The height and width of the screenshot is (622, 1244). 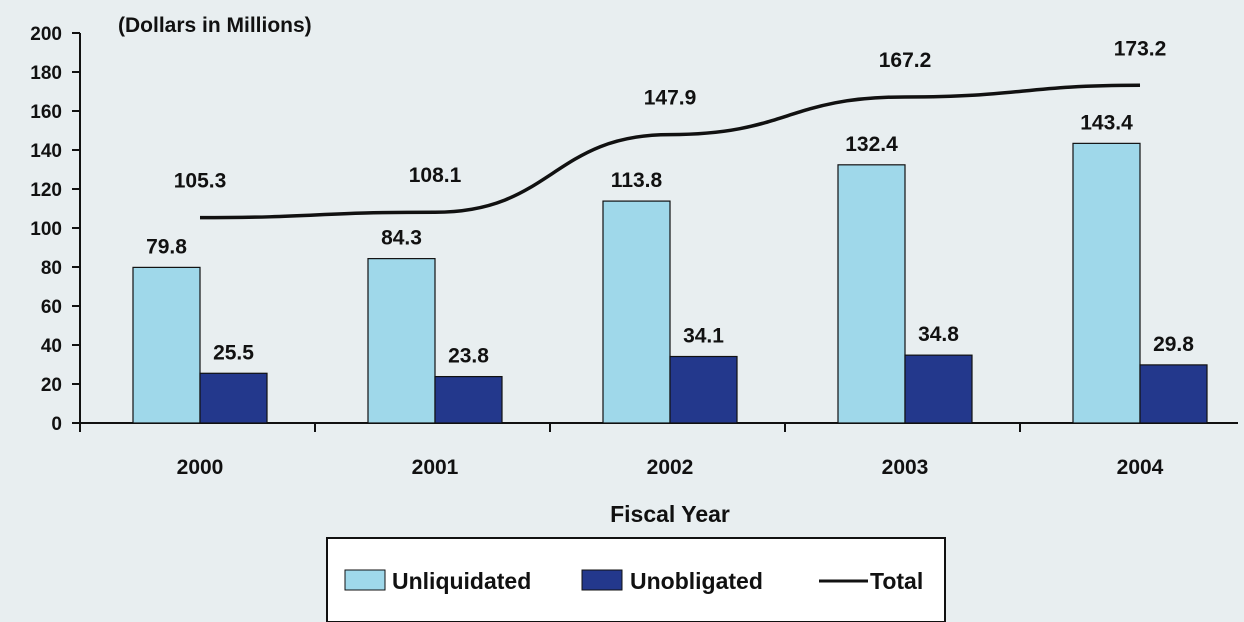 I want to click on value-label-unobligated: 34.1, so click(x=703, y=336).